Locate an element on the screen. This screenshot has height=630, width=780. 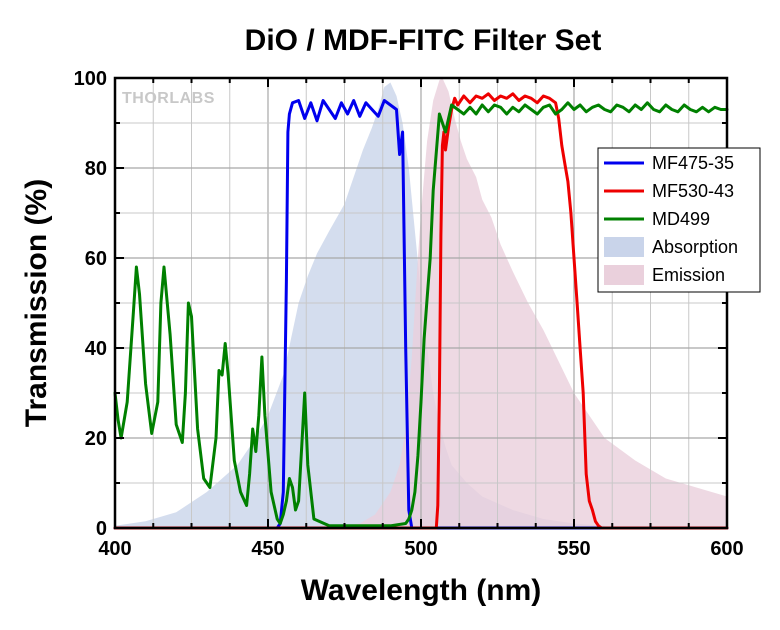
chart-title: DiO / MDF-FITC Filter Set is located at coordinates (423, 40).